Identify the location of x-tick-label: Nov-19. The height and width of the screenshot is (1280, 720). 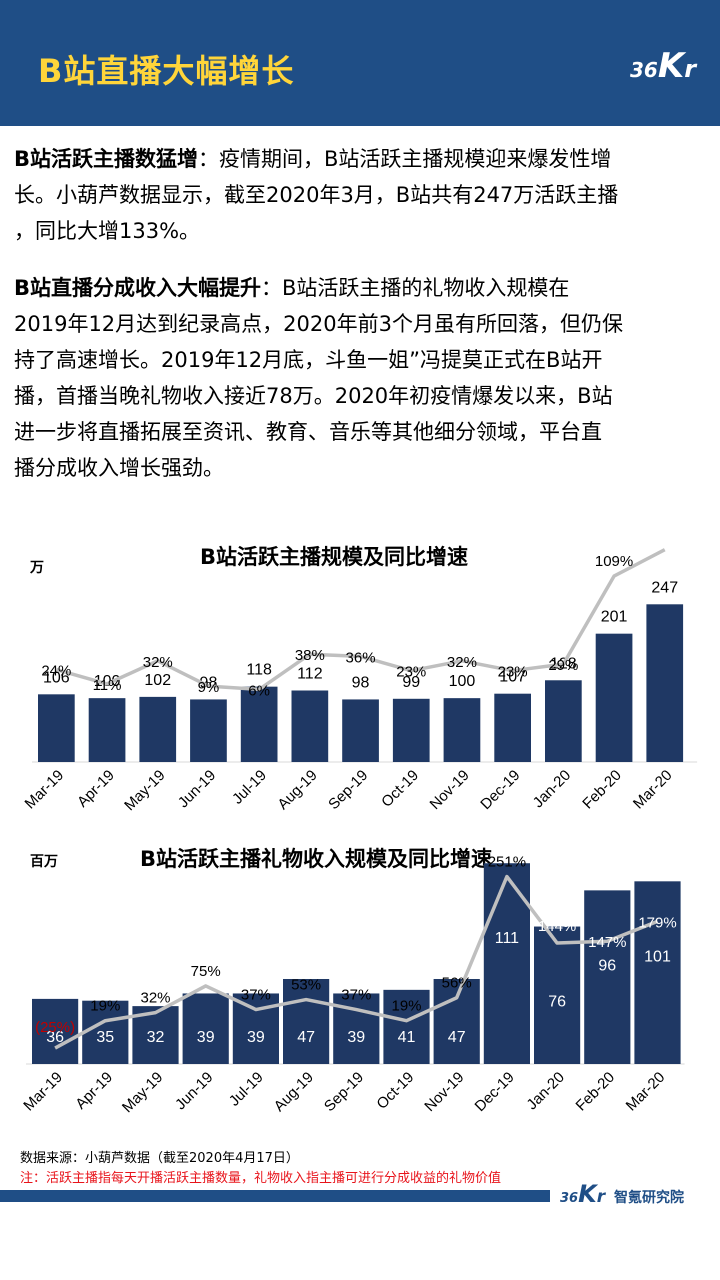
(450, 790).